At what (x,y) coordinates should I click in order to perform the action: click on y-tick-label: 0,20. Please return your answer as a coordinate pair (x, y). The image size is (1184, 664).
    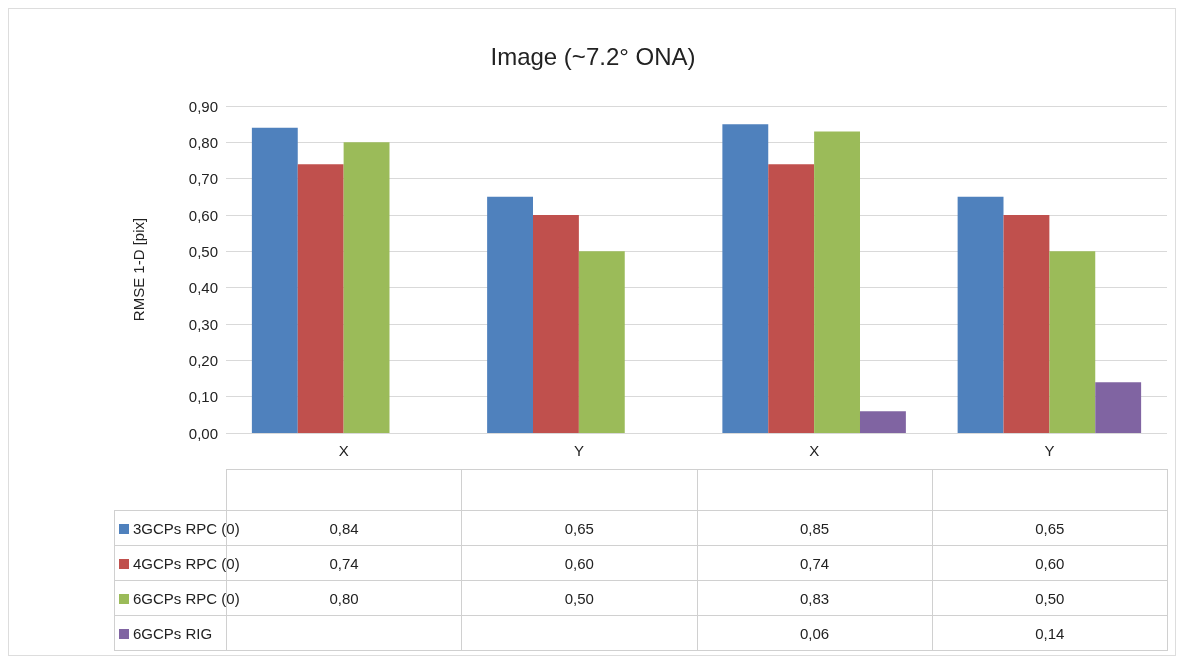
    Looking at the image, I should click on (203, 360).